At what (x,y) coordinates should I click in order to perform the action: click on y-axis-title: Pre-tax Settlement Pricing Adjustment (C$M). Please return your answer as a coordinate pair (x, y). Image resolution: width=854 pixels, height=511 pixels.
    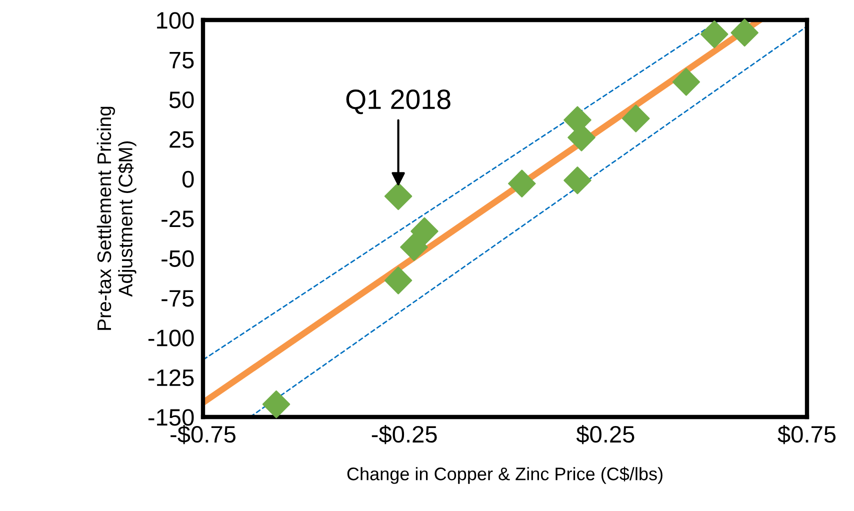
    Looking at the image, I should click on (116, 218).